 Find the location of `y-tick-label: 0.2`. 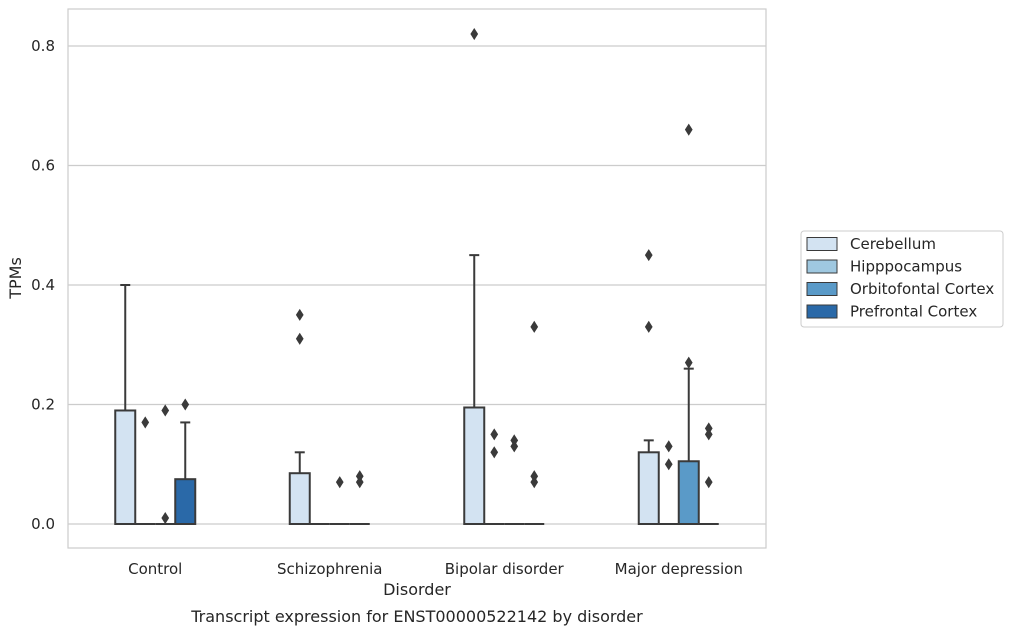

y-tick-label: 0.2 is located at coordinates (43, 405).